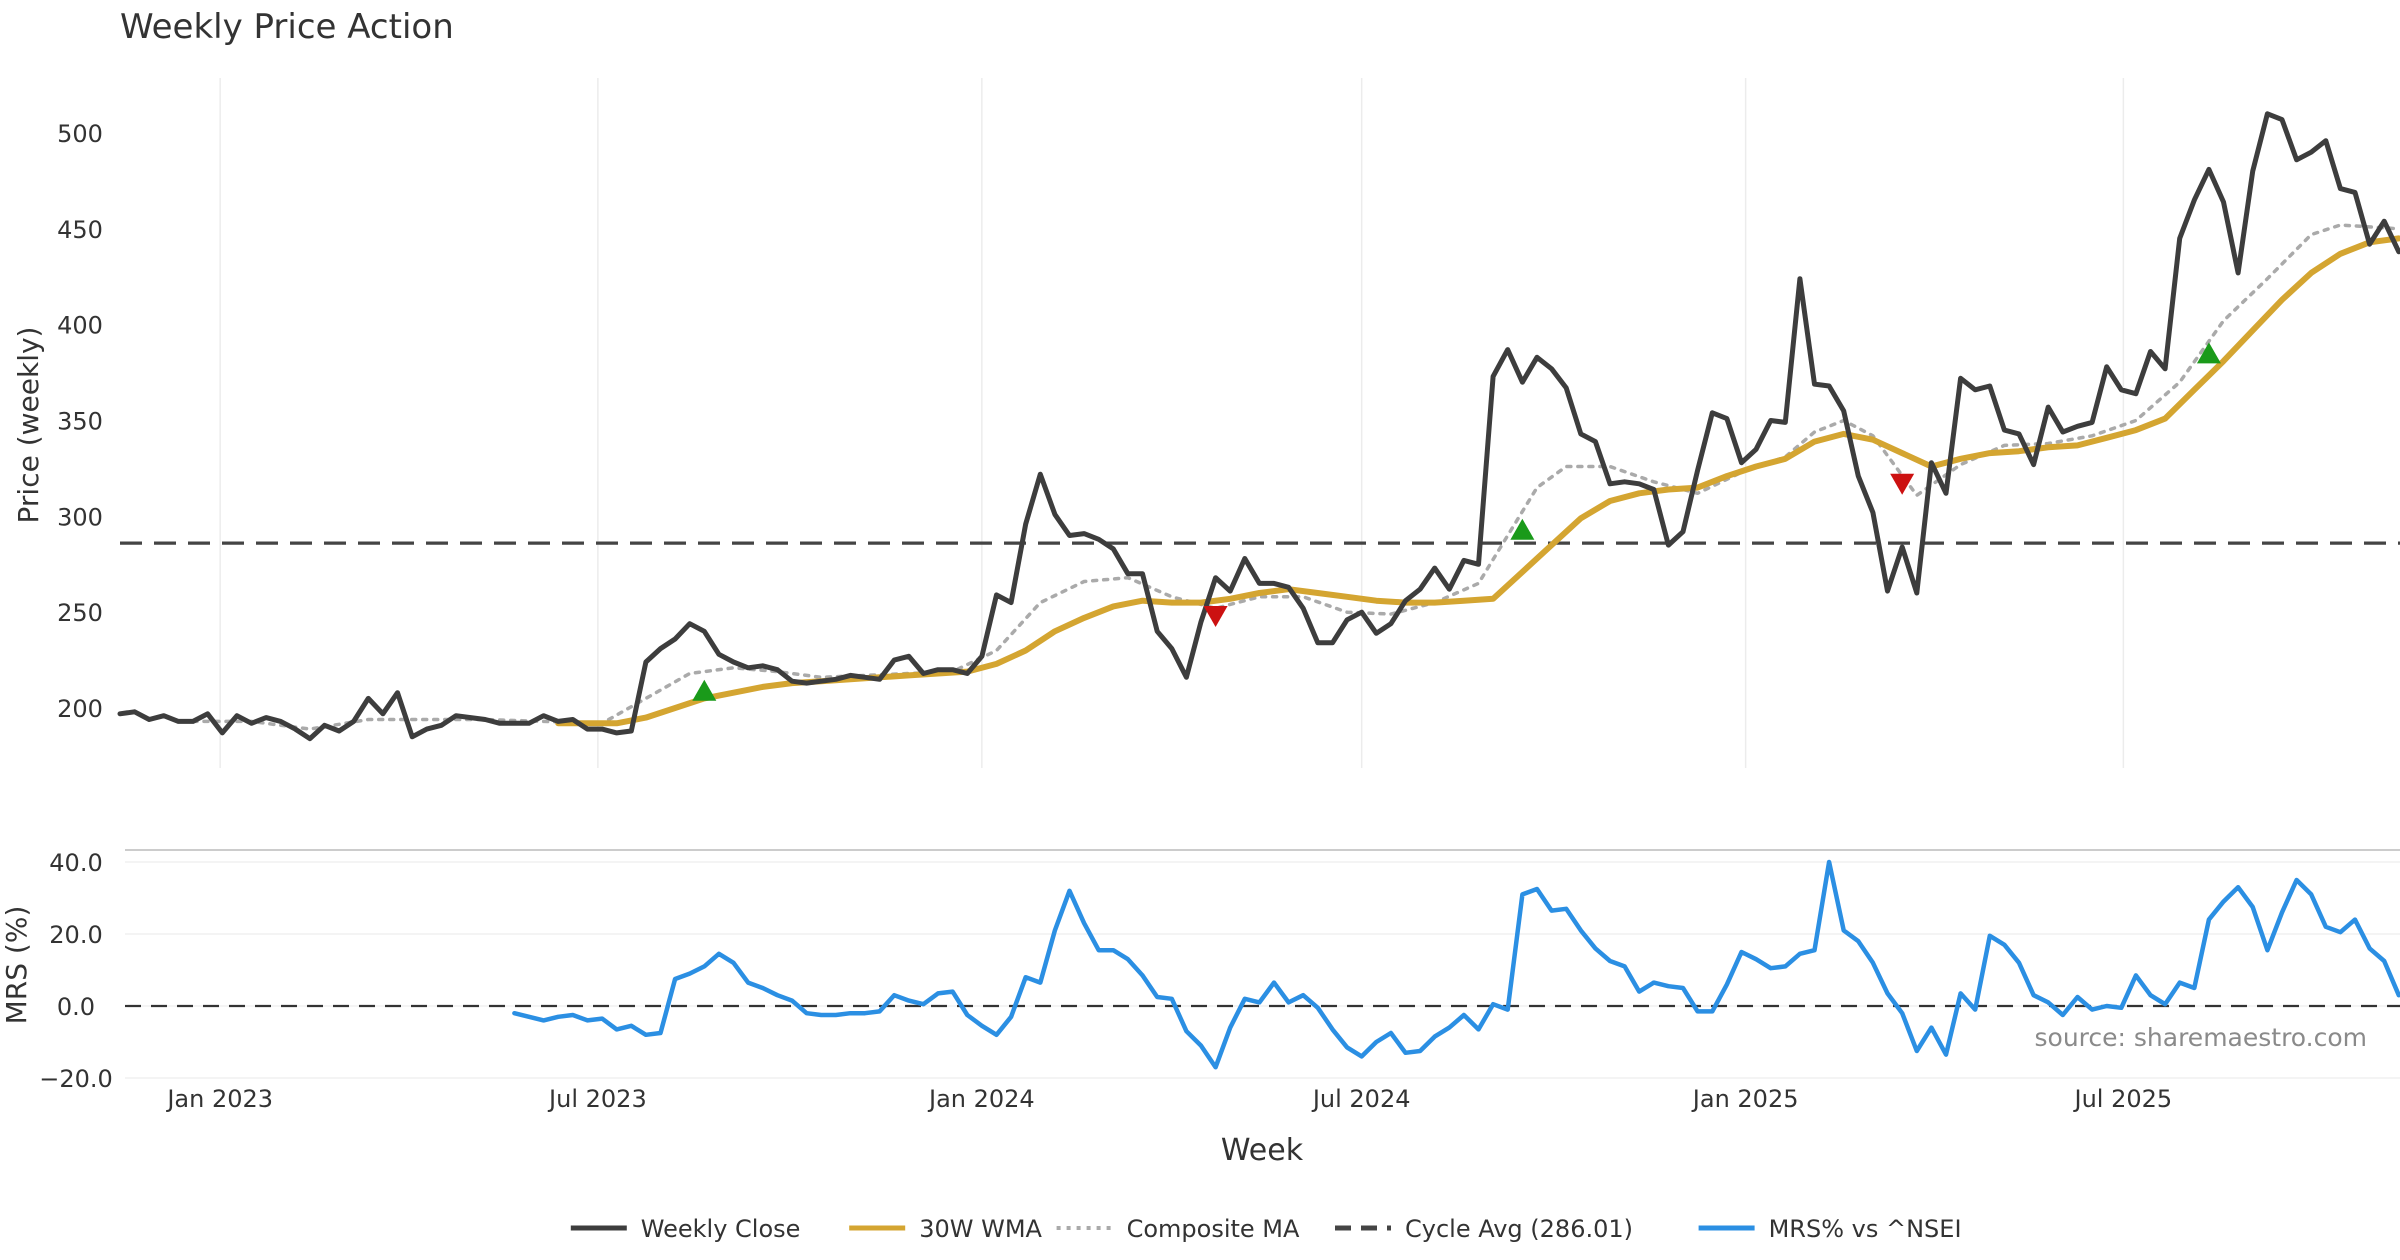 The width and height of the screenshot is (2400, 1260). I want to click on x-tick-label: Jan 2024, so click(981, 1099).